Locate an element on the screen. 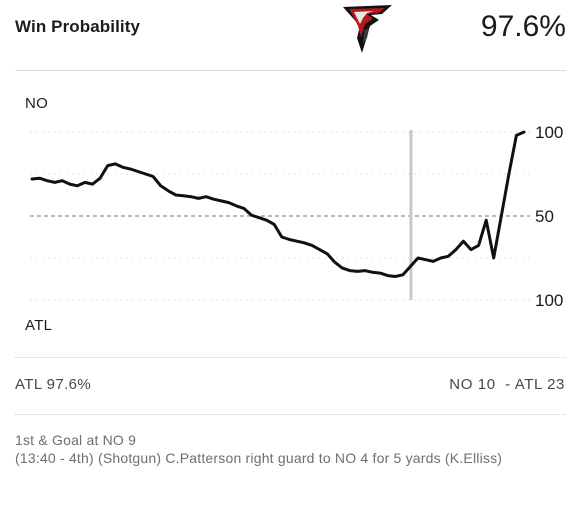 The image size is (588, 508). chart-divider is located at coordinates (290, 357).